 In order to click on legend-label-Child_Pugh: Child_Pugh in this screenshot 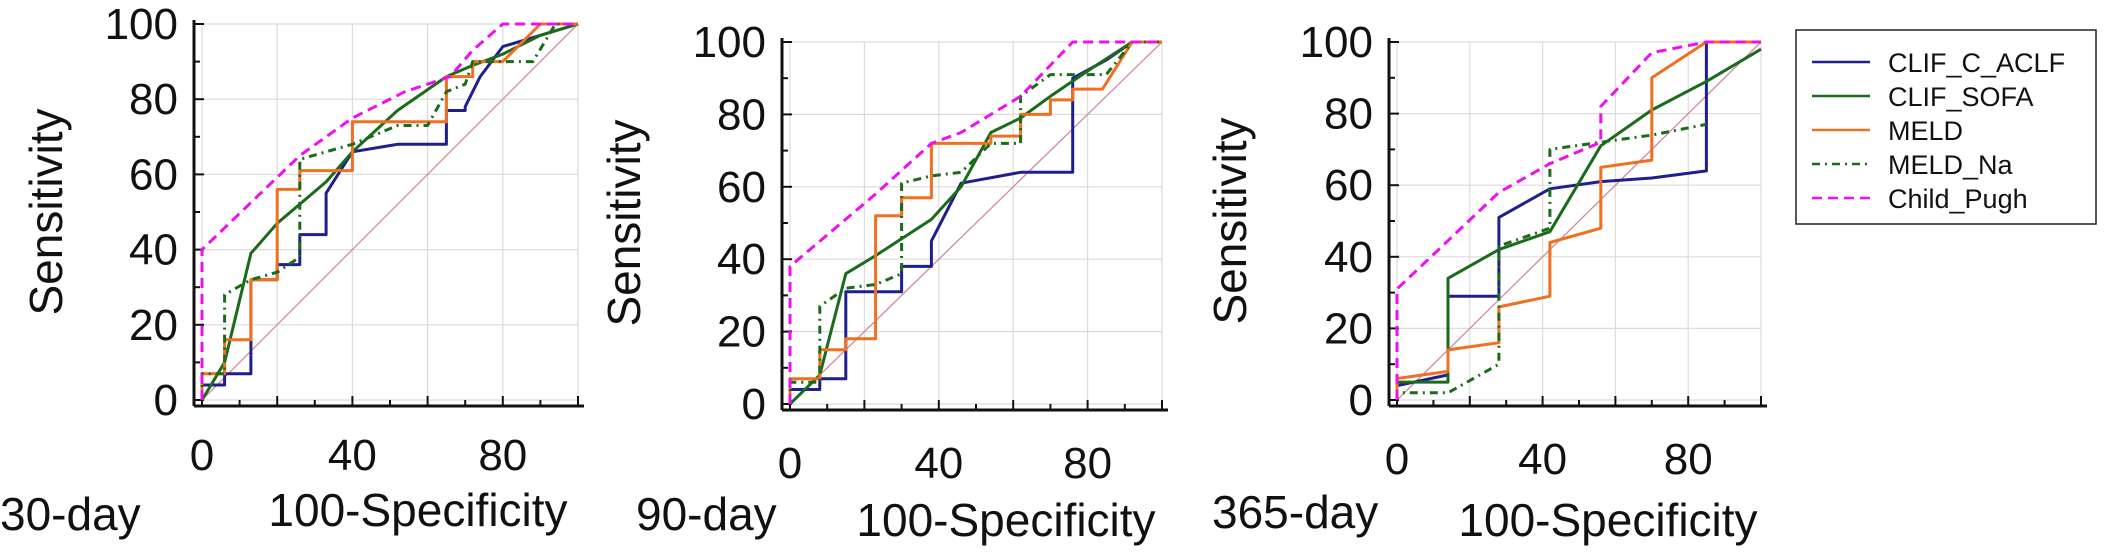, I will do `click(1958, 199)`.